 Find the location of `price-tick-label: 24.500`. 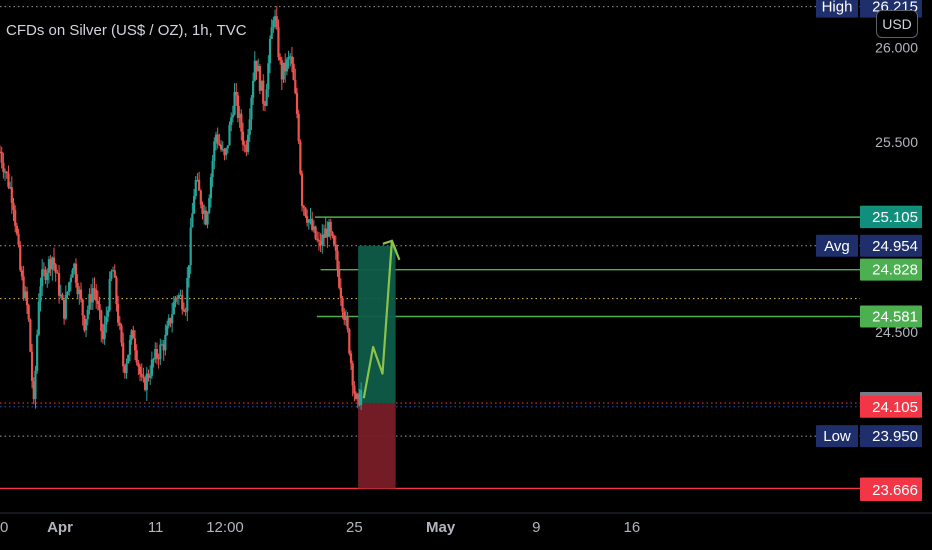

price-tick-label: 24.500 is located at coordinates (896, 332).